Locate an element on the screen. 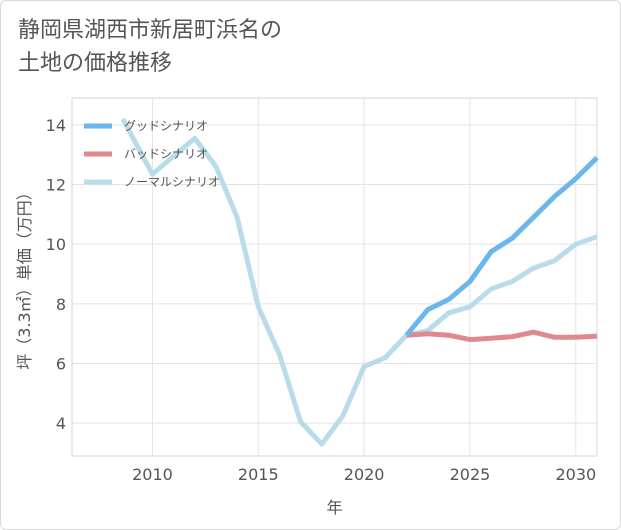 The image size is (621, 530). x-tick-label: 2010 is located at coordinates (152, 474).